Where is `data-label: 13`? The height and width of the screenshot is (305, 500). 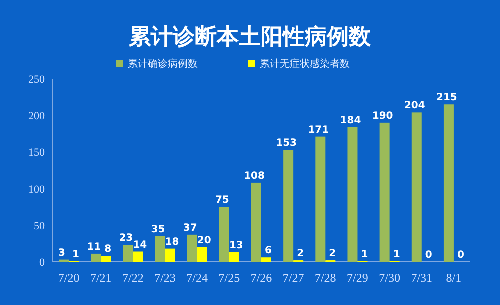 data-label: 13 is located at coordinates (236, 246).